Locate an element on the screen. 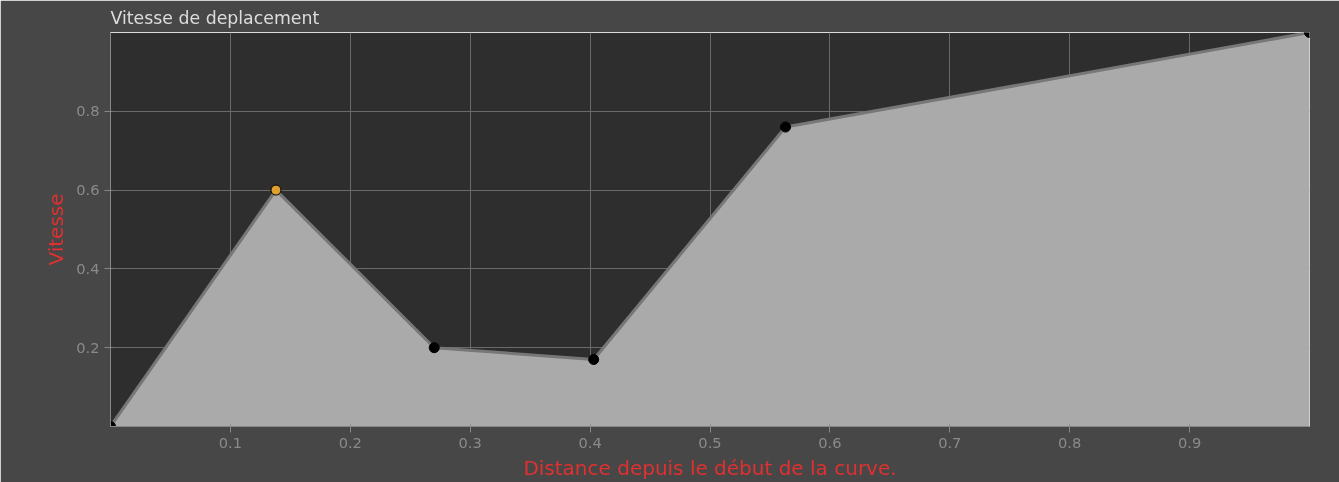 This screenshot has height=482, width=1339. y-tick-label: 0.4 is located at coordinates (88, 268).